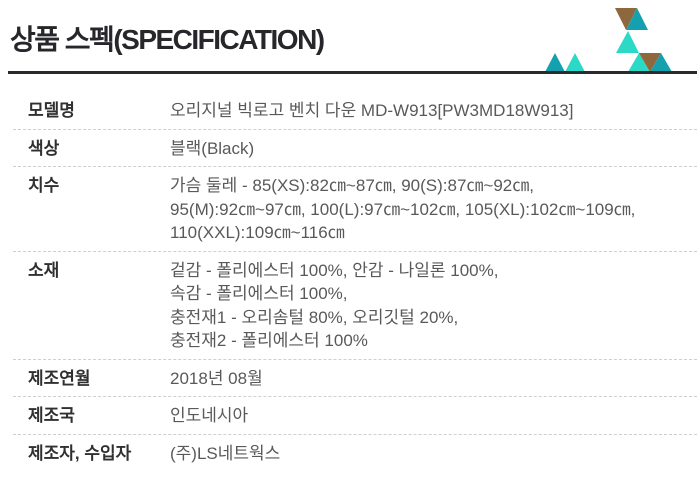 Image resolution: width=700 pixels, height=490 pixels. I want to click on spec-value-line: 110(XXL):109㎝~116㎝, so click(257, 232).